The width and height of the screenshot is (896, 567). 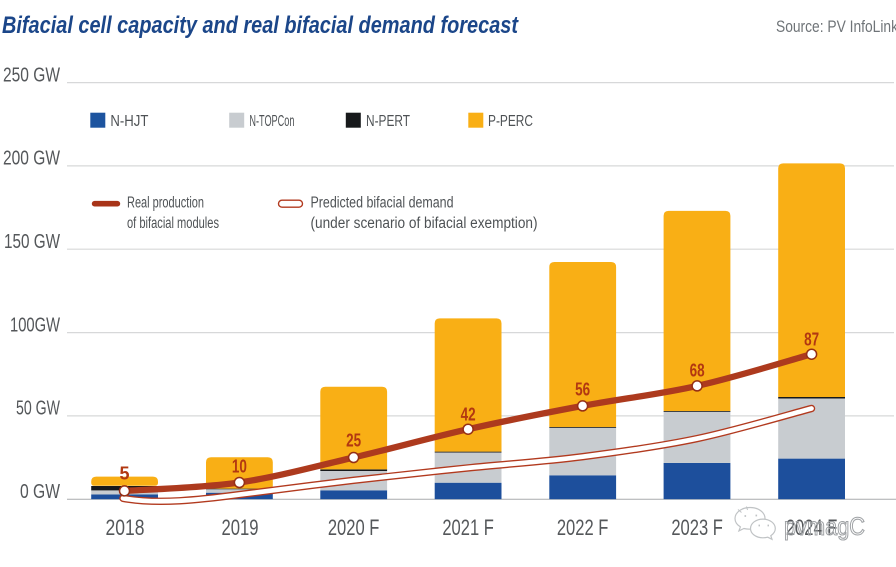 What do you see at coordinates (468, 527) in the screenshot?
I see `svg-text: 2021 F` at bounding box center [468, 527].